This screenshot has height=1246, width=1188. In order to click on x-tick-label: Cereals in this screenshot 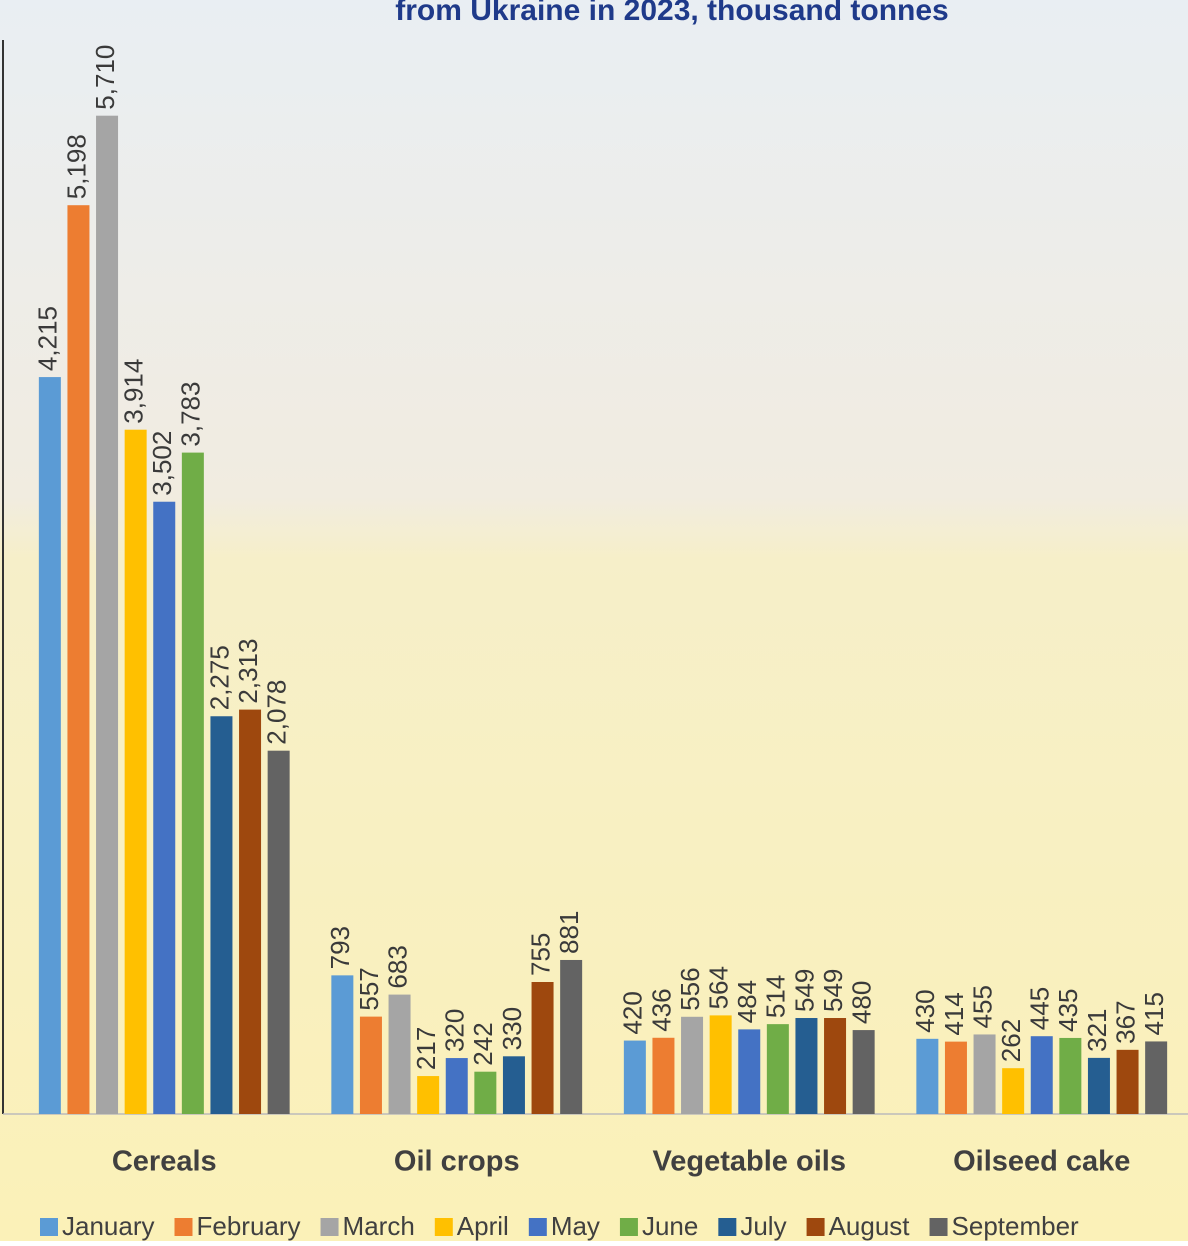, I will do `click(164, 1162)`.